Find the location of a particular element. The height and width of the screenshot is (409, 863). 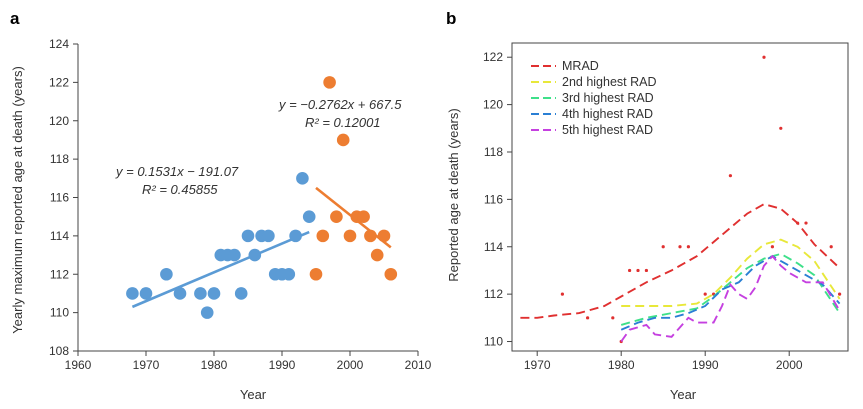

panel-b-legend-label: 3rd highest RAD is located at coordinates (608, 98).